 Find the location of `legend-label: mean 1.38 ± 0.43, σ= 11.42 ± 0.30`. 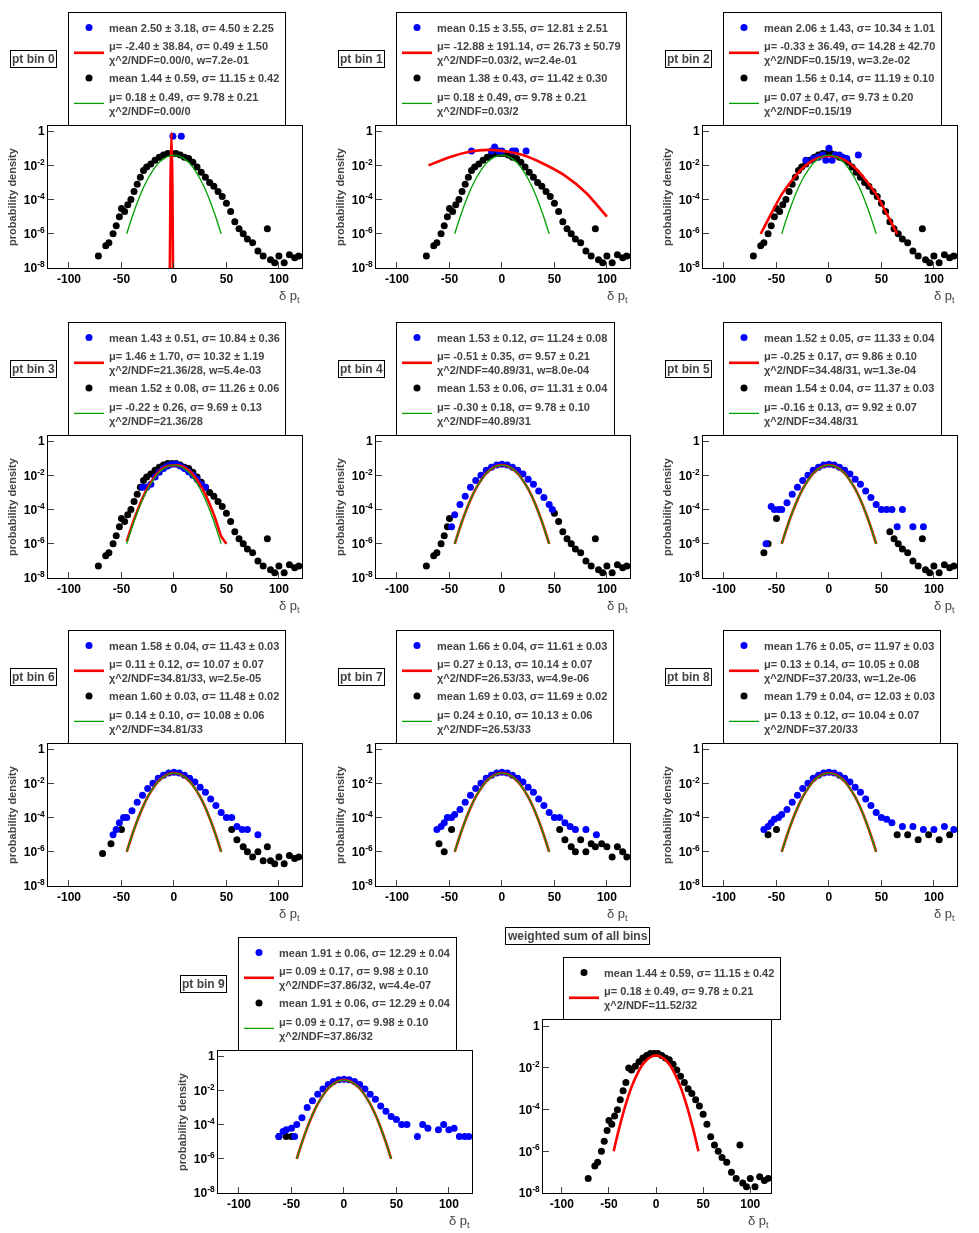

legend-label: mean 1.38 ± 0.43, σ= 11.42 ± 0.30 is located at coordinates (522, 78).